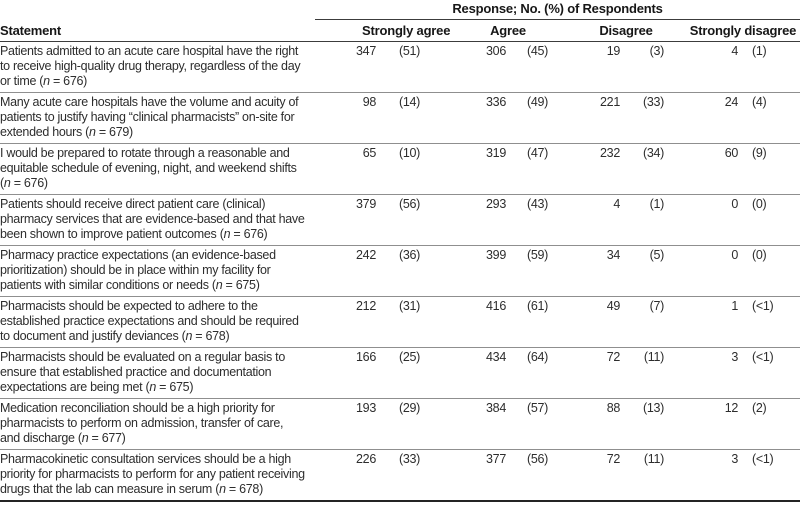 The height and width of the screenshot is (515, 800). What do you see at coordinates (610, 102) in the screenshot?
I see `disagree-count: 221` at bounding box center [610, 102].